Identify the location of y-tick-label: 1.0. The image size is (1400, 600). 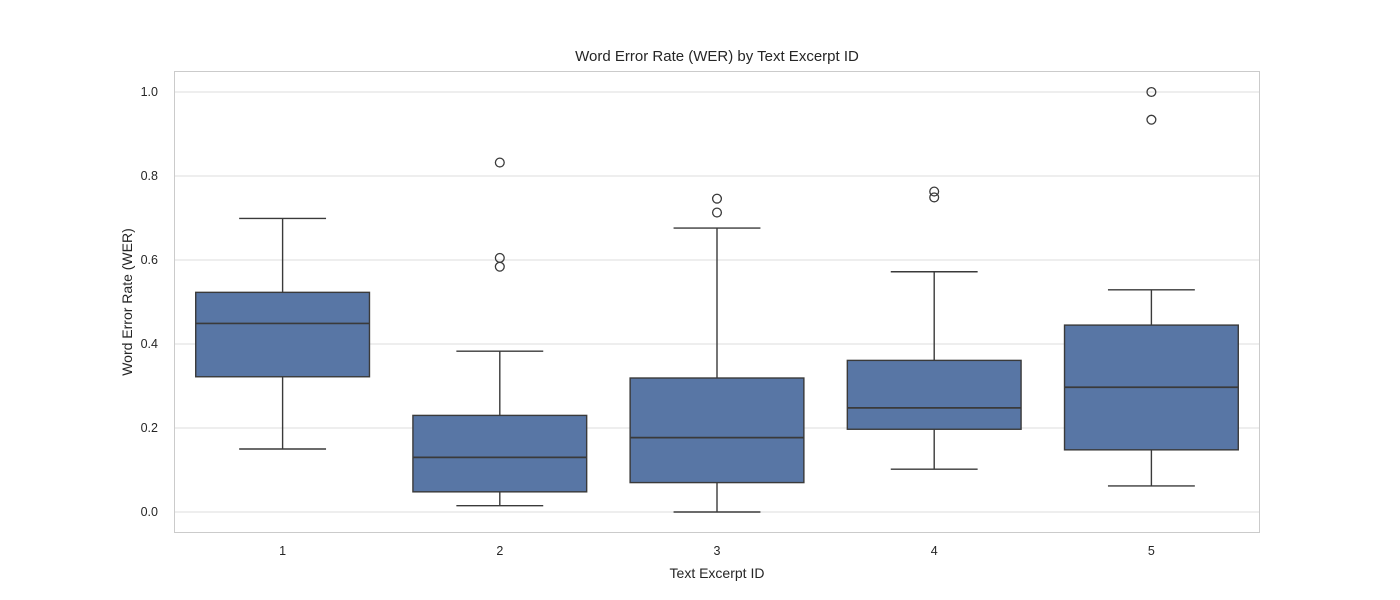
(149, 92).